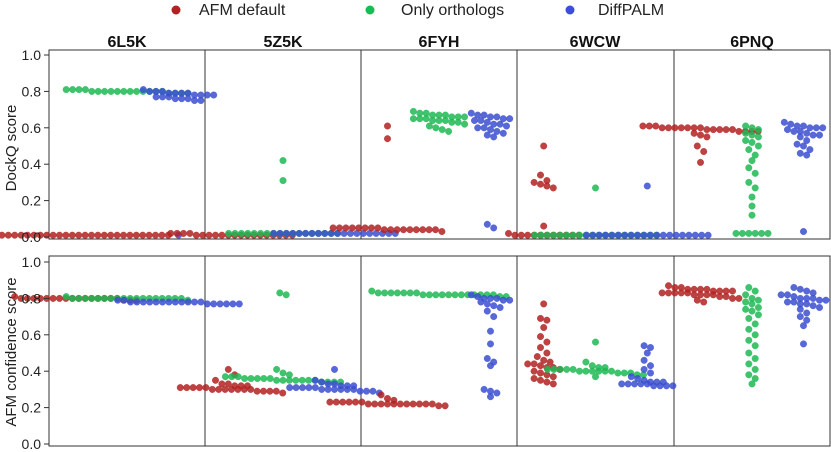  Describe the element at coordinates (35, 249) in the screenshot. I see `ticks-layer: 0.0 0.2 0.4 0.6 0.8 1.0 0.0 0.2 0.4 0.6 0.8 1.0` at that location.